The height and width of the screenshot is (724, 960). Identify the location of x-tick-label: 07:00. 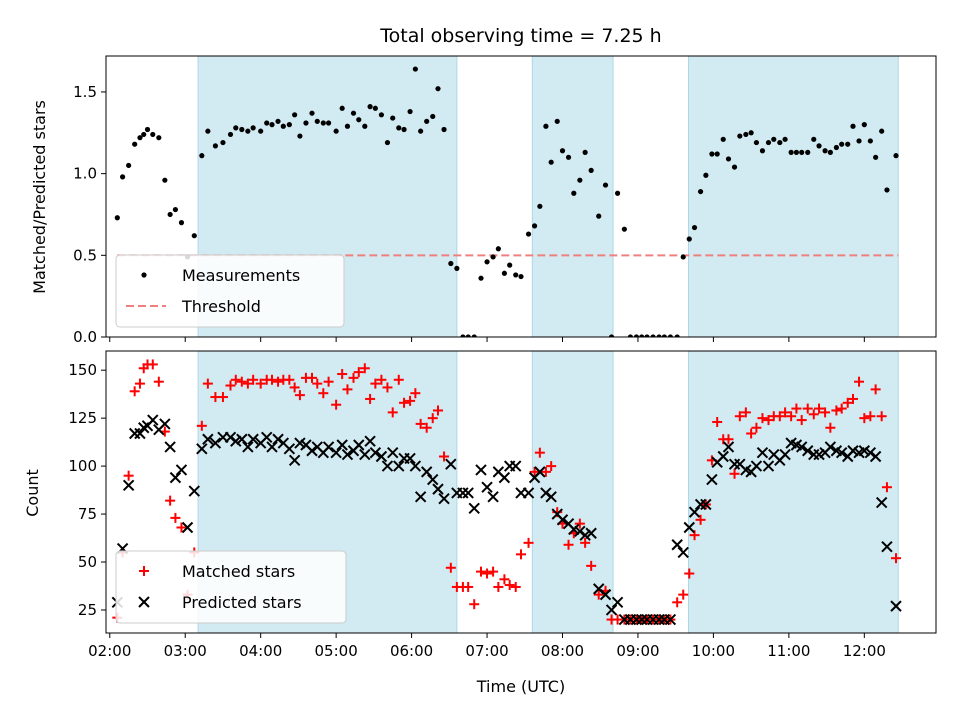
(486, 651).